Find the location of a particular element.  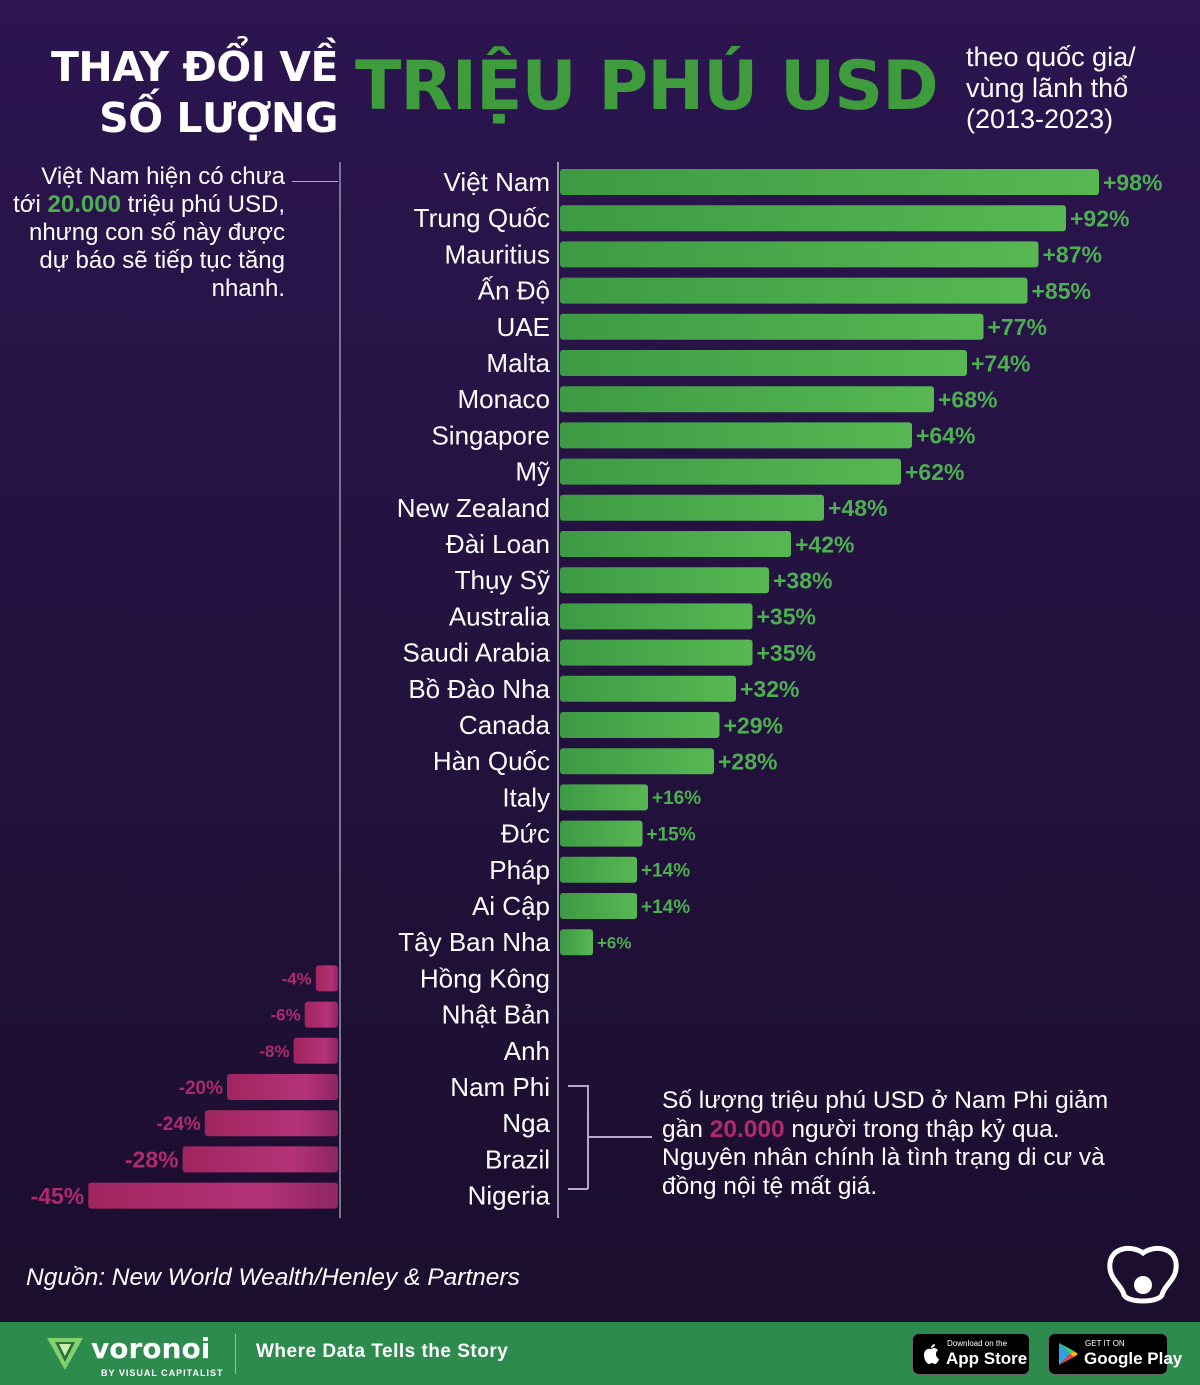

subtitle-line-2: vùng lãnh thổ is located at coordinates (1047, 88).